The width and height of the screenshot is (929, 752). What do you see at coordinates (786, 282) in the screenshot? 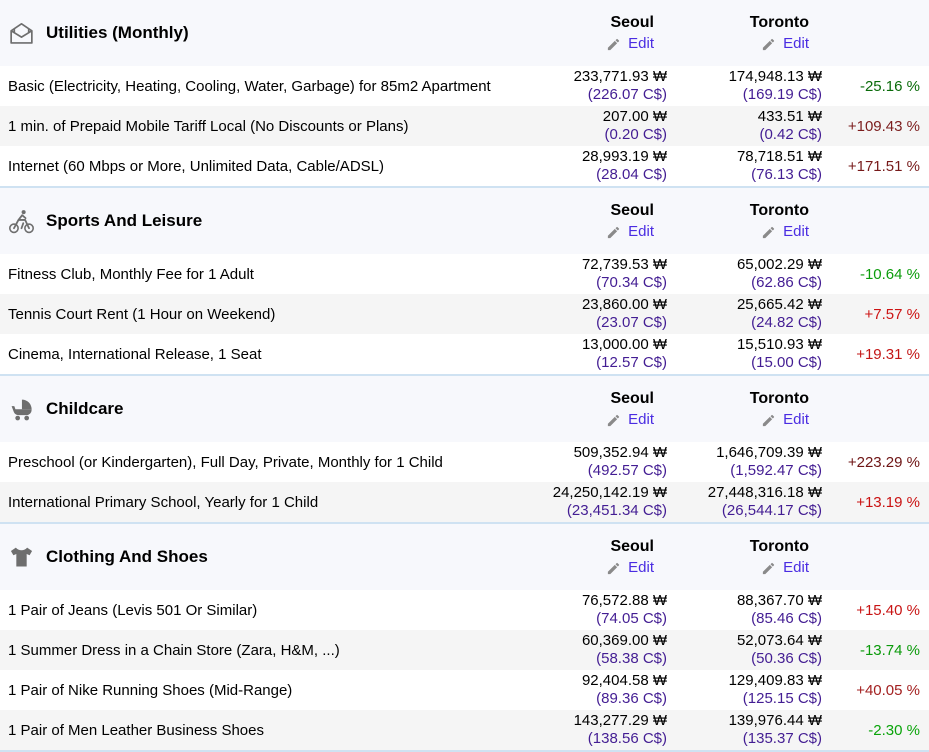
I see `amount-converted: (62.86 C$)` at bounding box center [786, 282].